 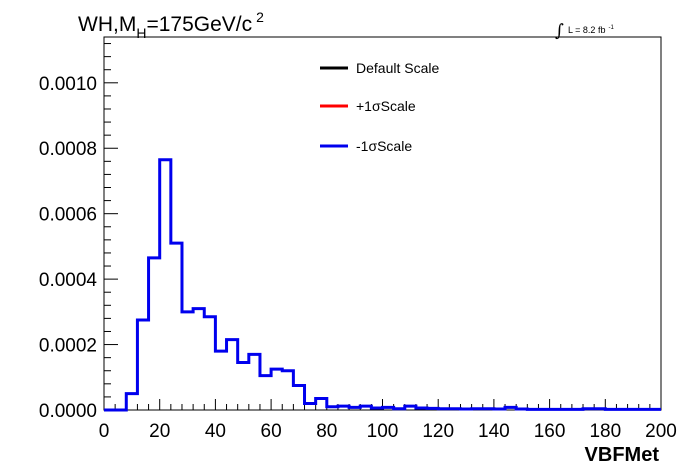 I want to click on x-tick-label: 160, so click(x=550, y=431).